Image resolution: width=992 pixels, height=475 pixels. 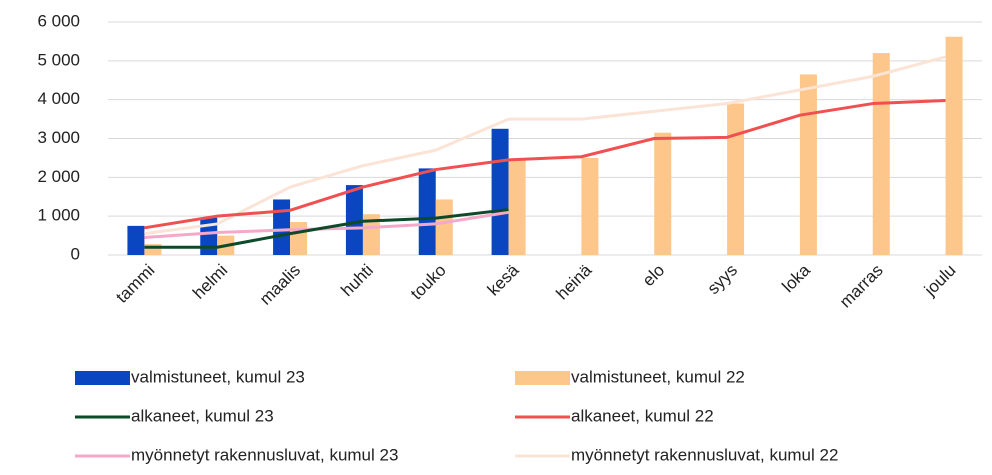 What do you see at coordinates (326, 228) in the screenshot?
I see `line` at bounding box center [326, 228].